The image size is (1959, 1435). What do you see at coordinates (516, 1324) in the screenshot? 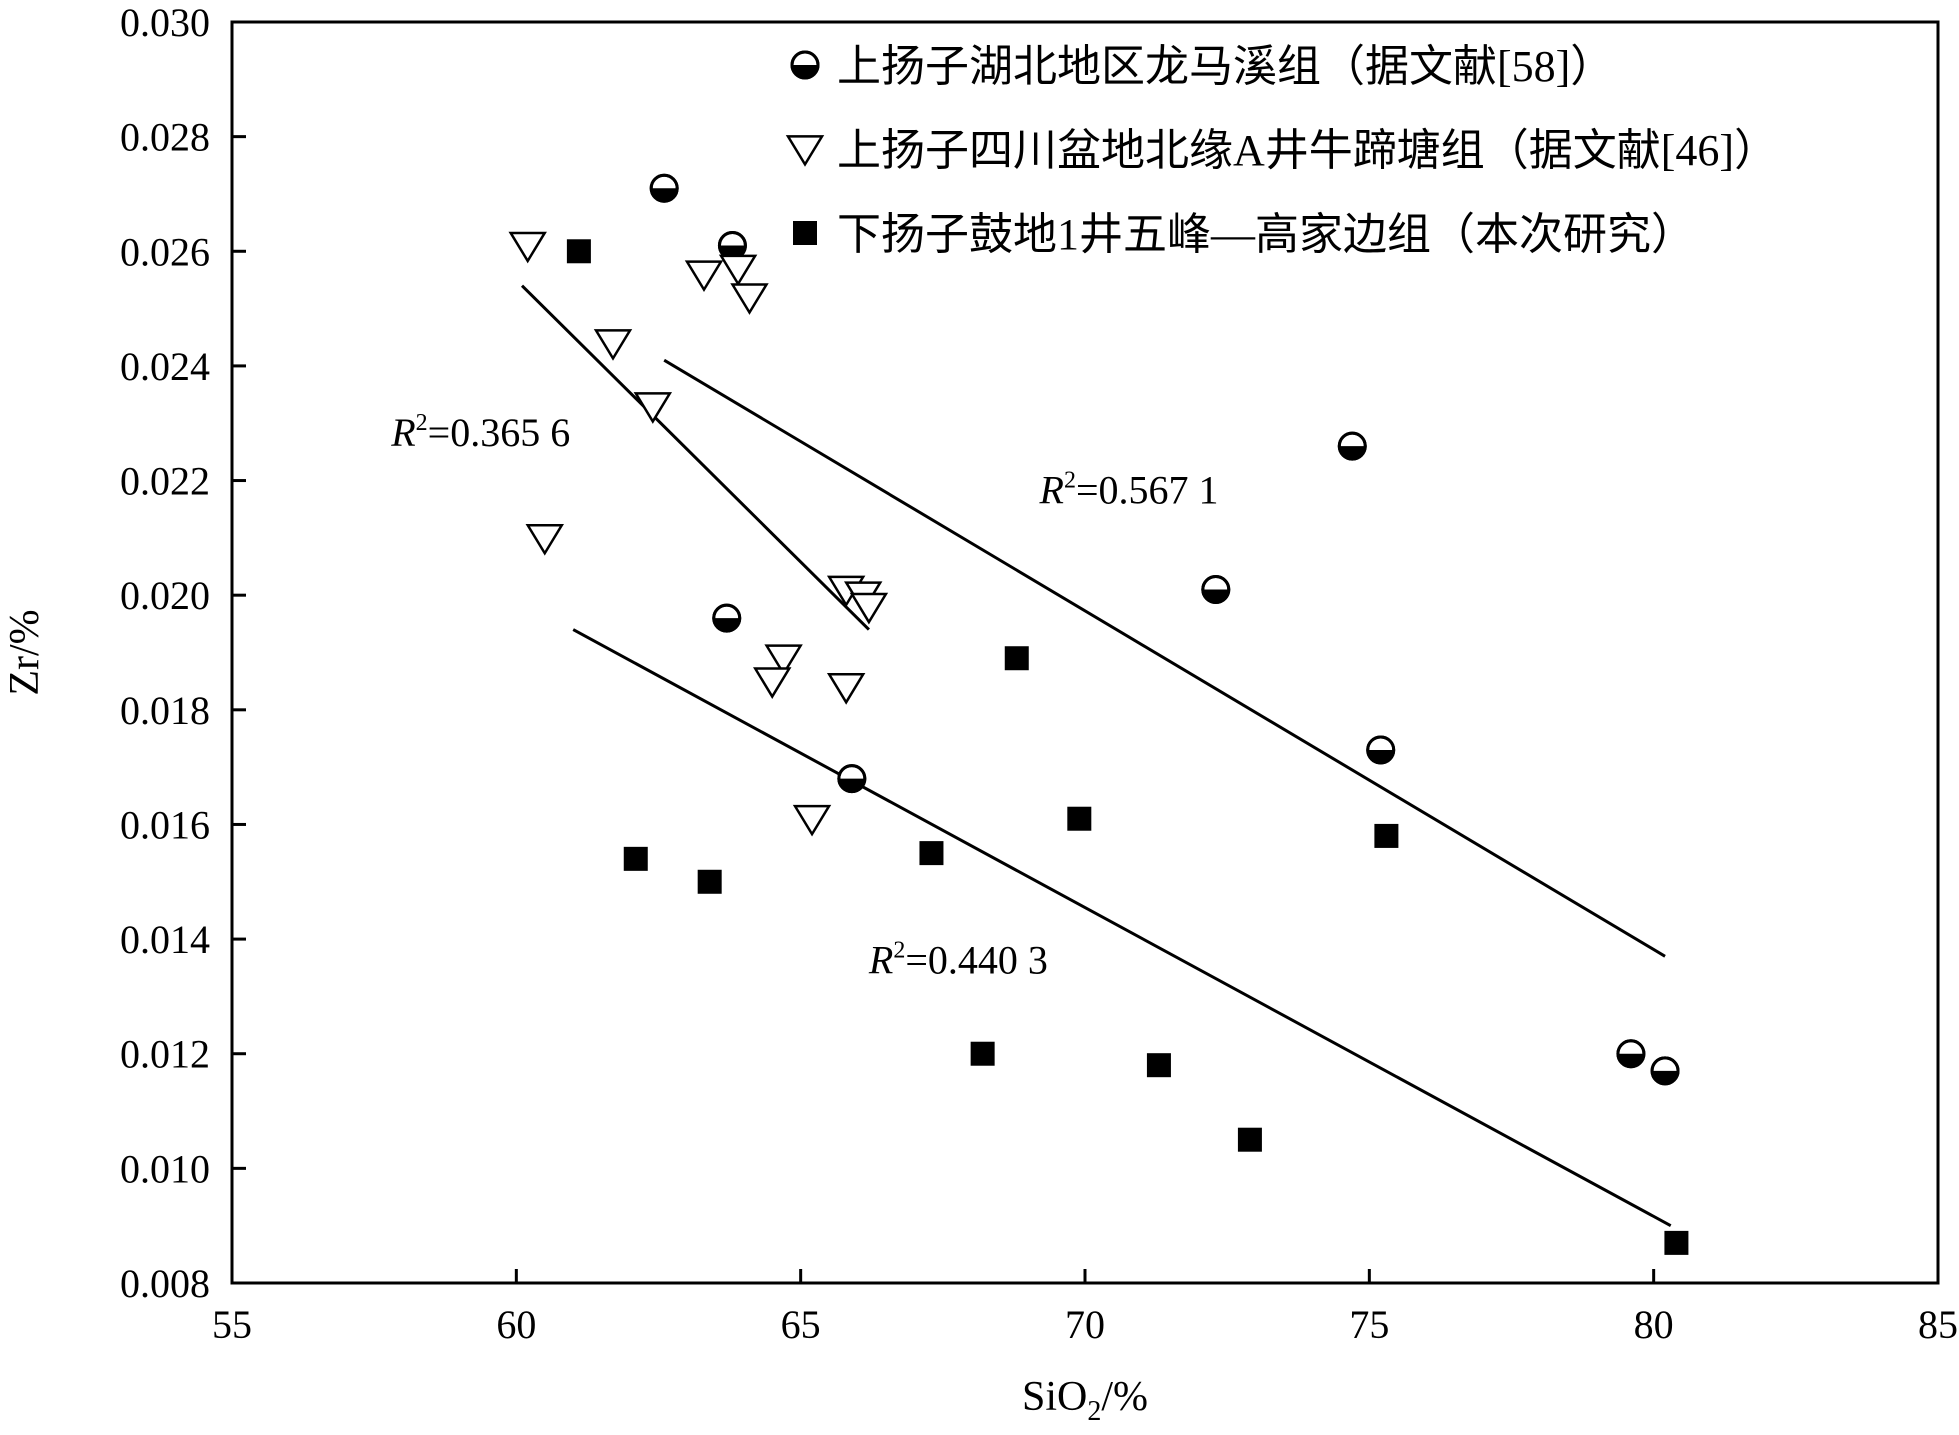
I see `x-tick-label: 60` at bounding box center [516, 1324].